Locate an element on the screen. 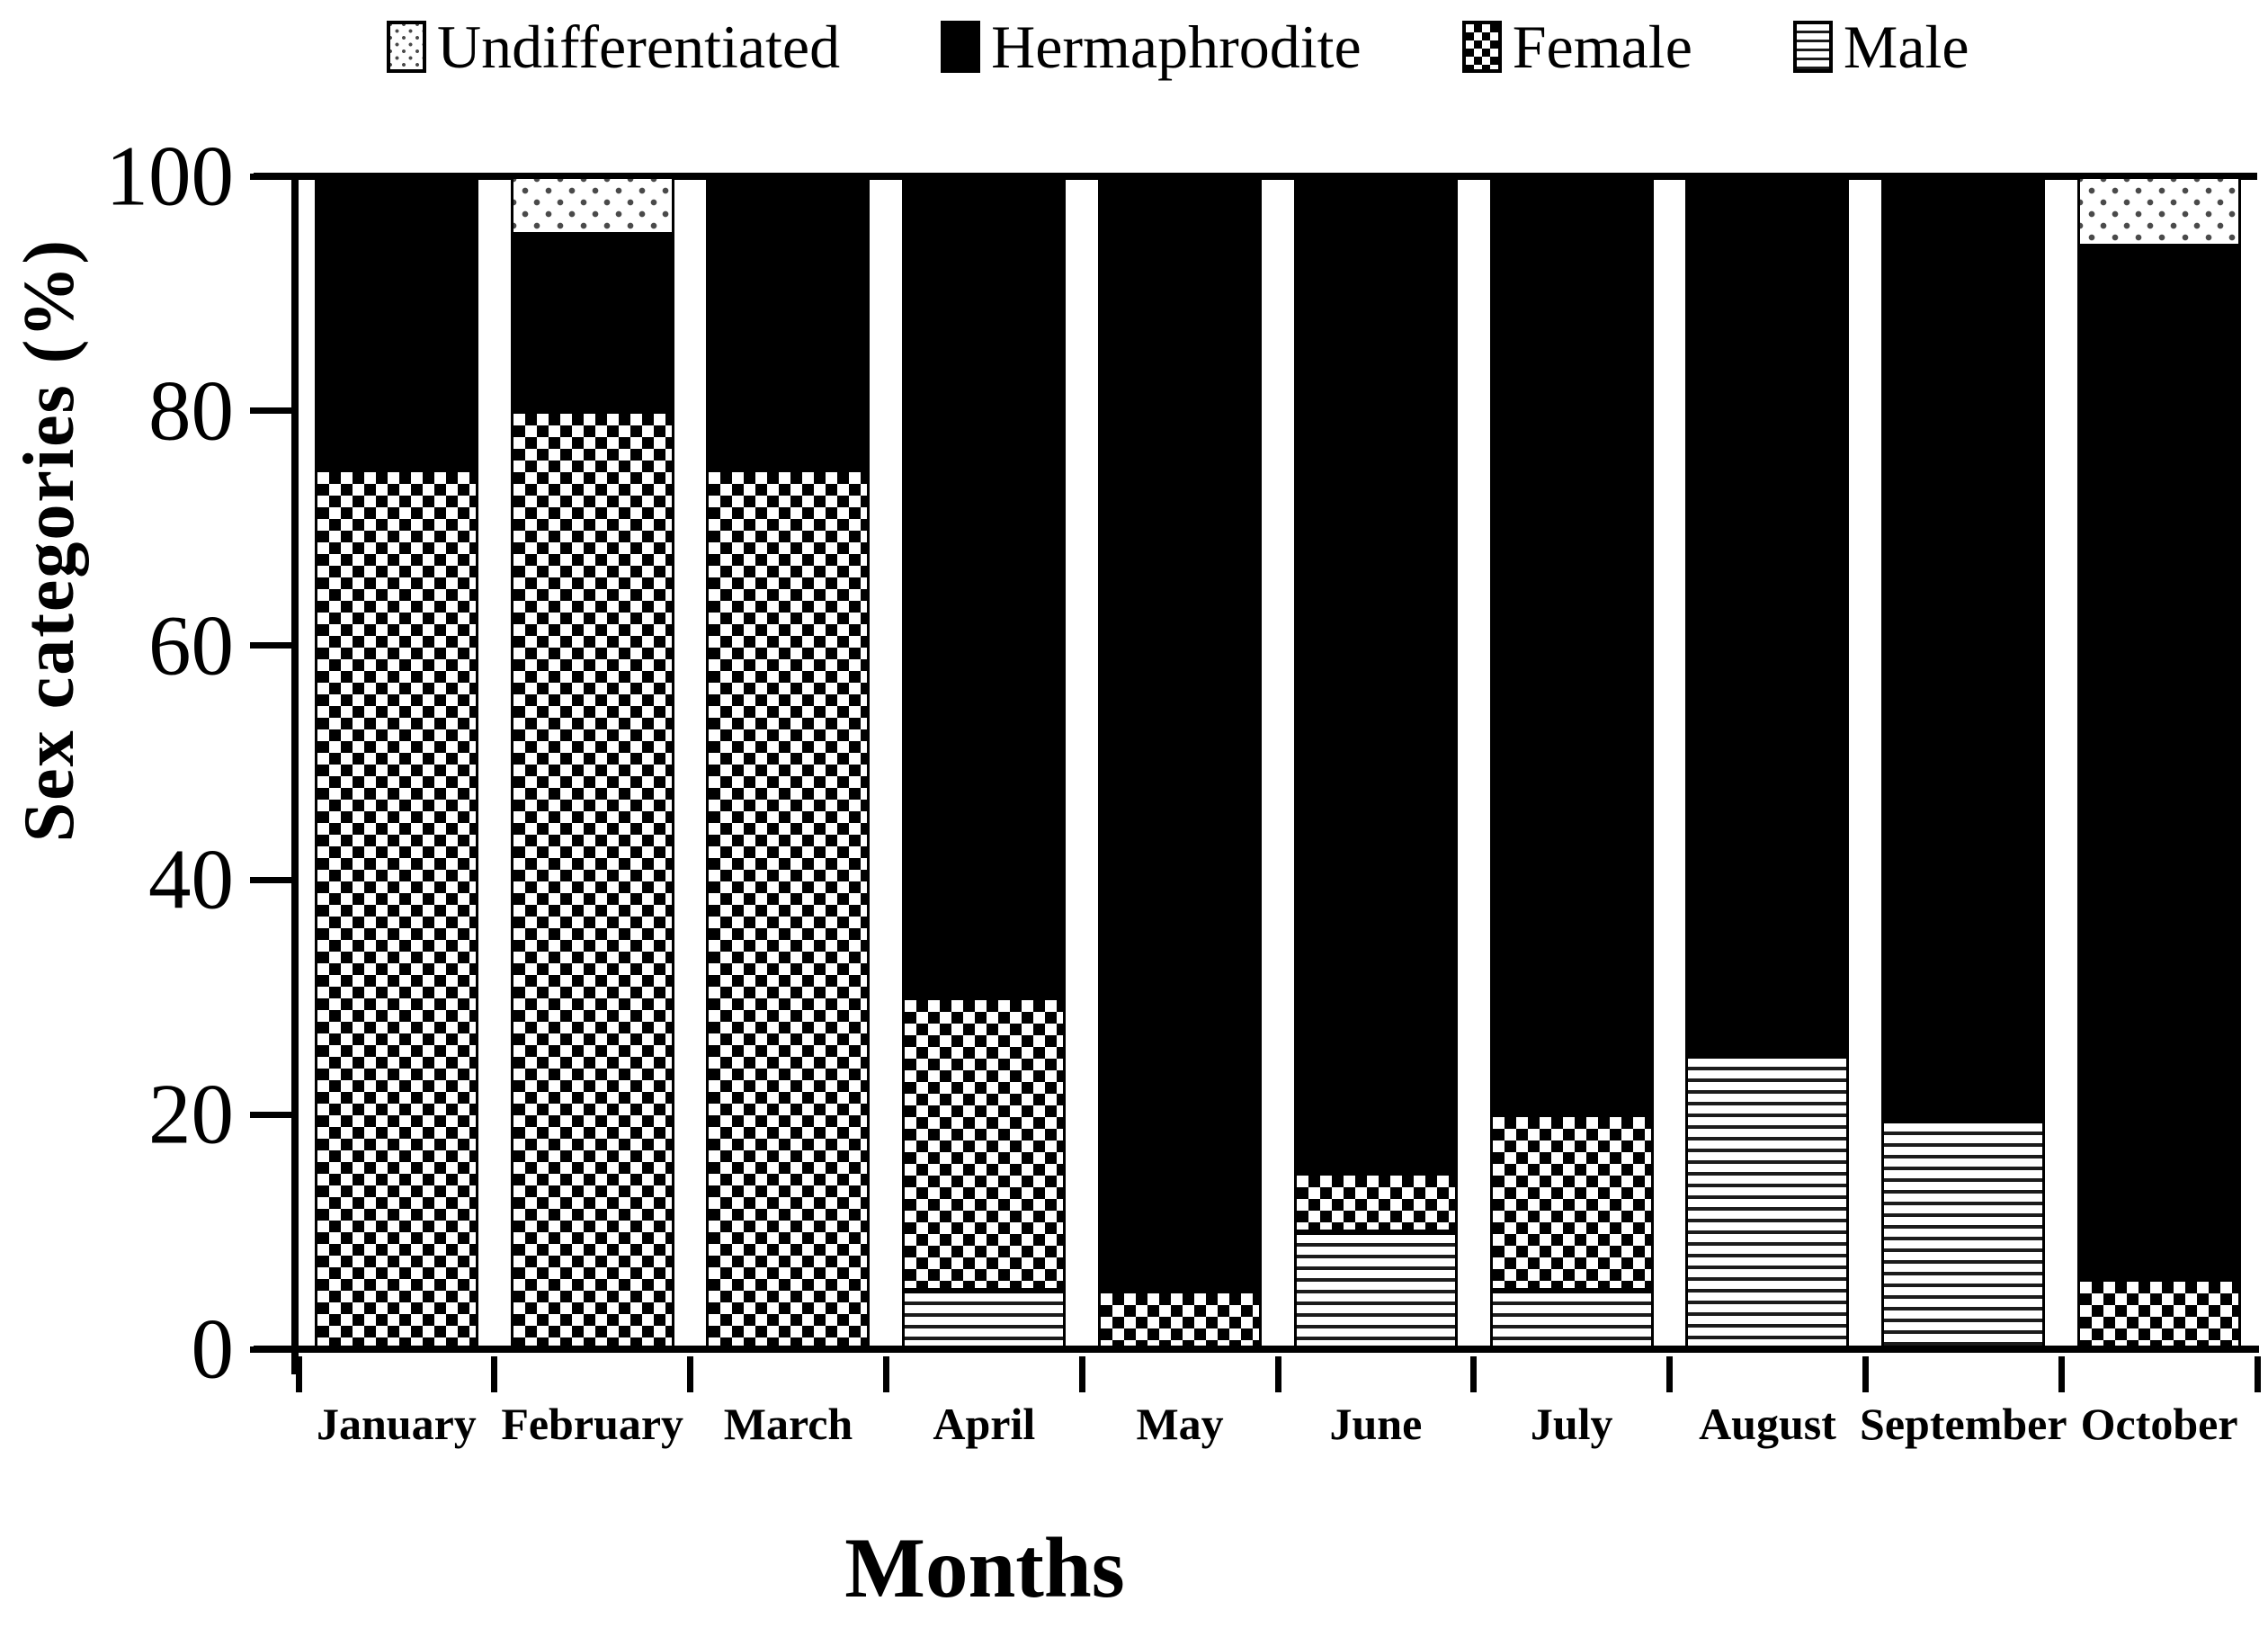 The height and width of the screenshot is (1628, 2268). y-tick-label-20: 20 is located at coordinates (191, 1114).